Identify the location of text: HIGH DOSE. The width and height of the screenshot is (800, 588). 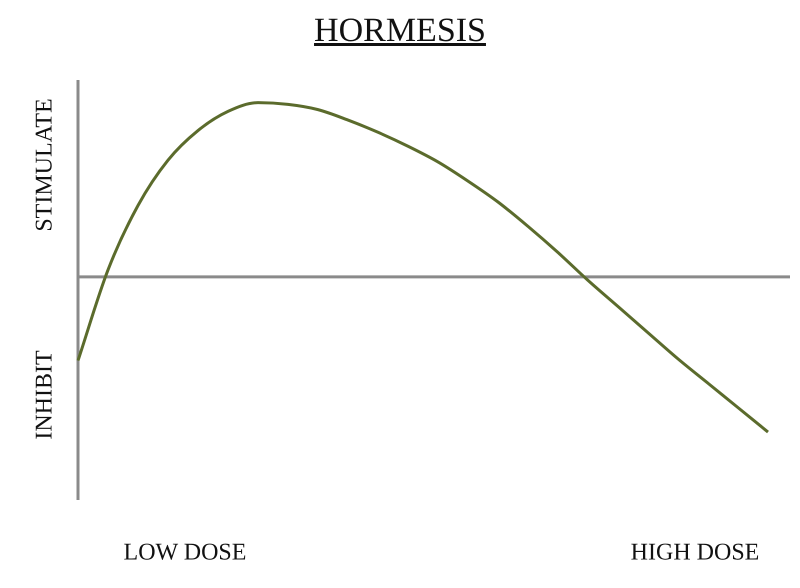
(695, 553).